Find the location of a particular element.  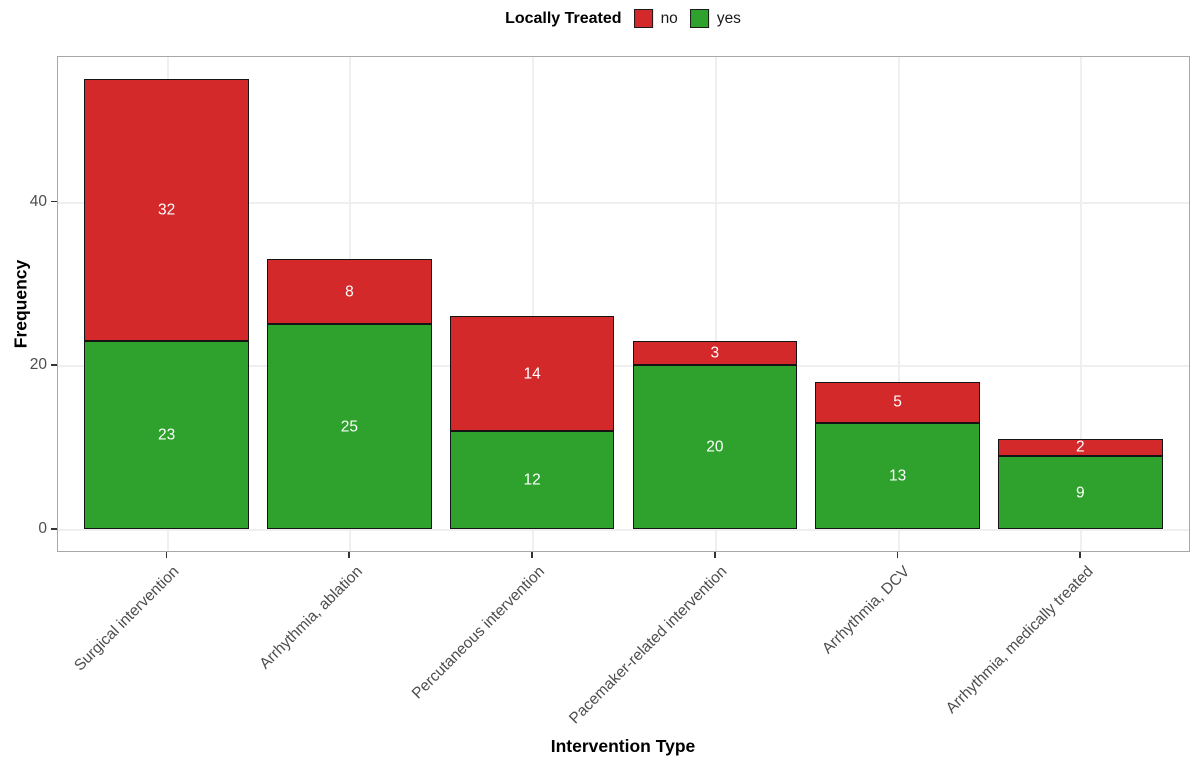

bar-value-label: 2 is located at coordinates (1080, 447).